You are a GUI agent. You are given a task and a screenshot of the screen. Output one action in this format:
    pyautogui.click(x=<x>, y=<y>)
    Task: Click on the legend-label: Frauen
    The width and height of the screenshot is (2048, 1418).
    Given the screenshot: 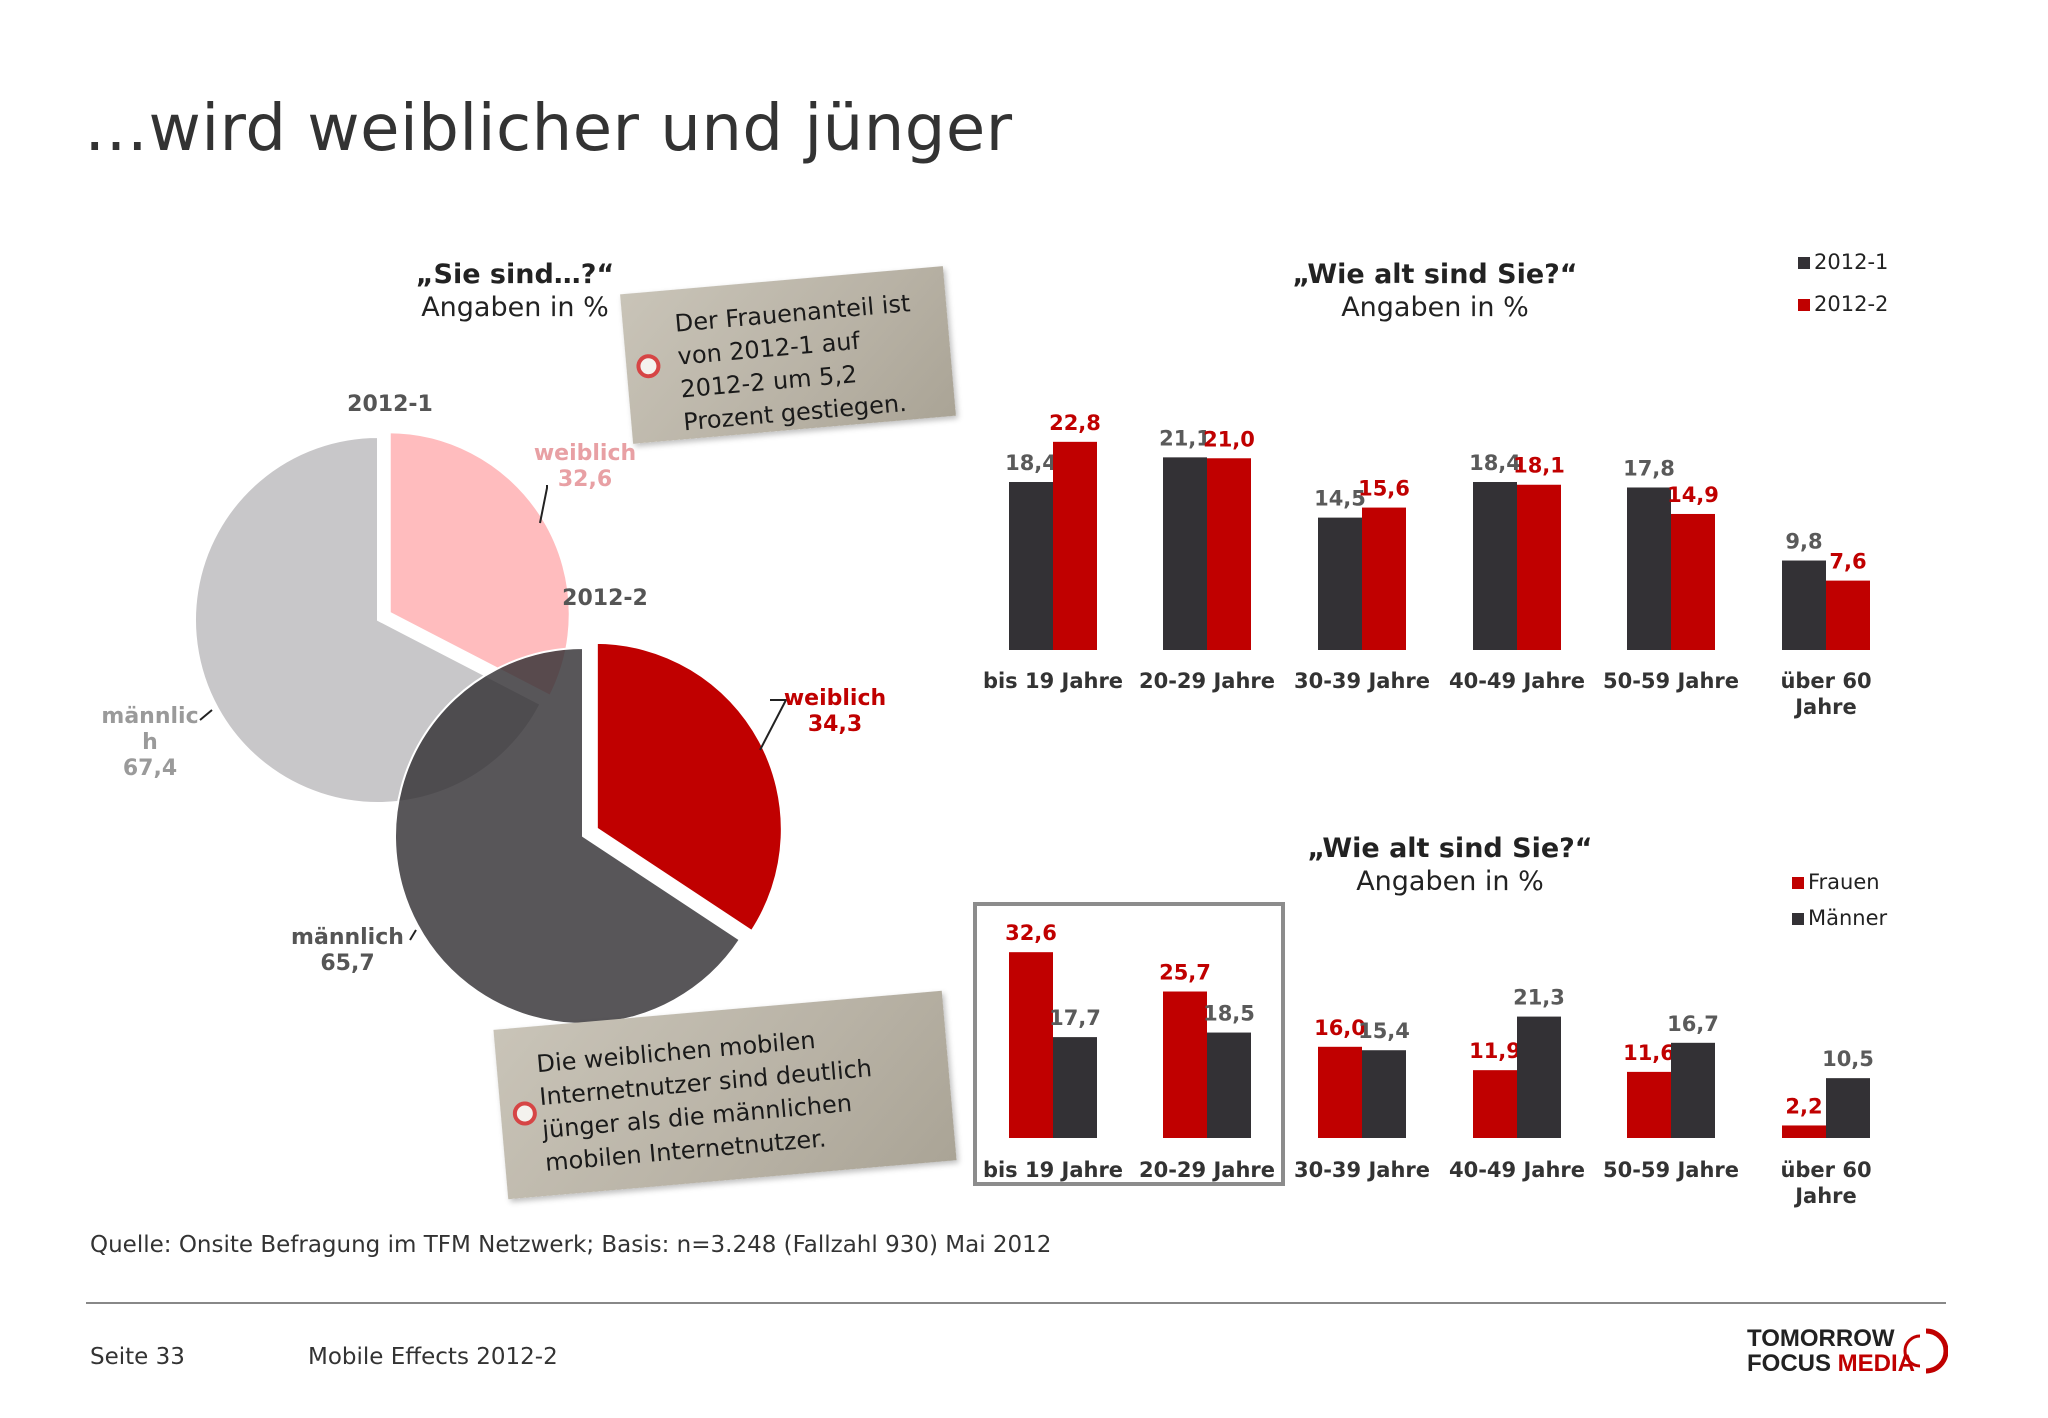 What is the action you would take?
    pyautogui.click(x=1844, y=882)
    